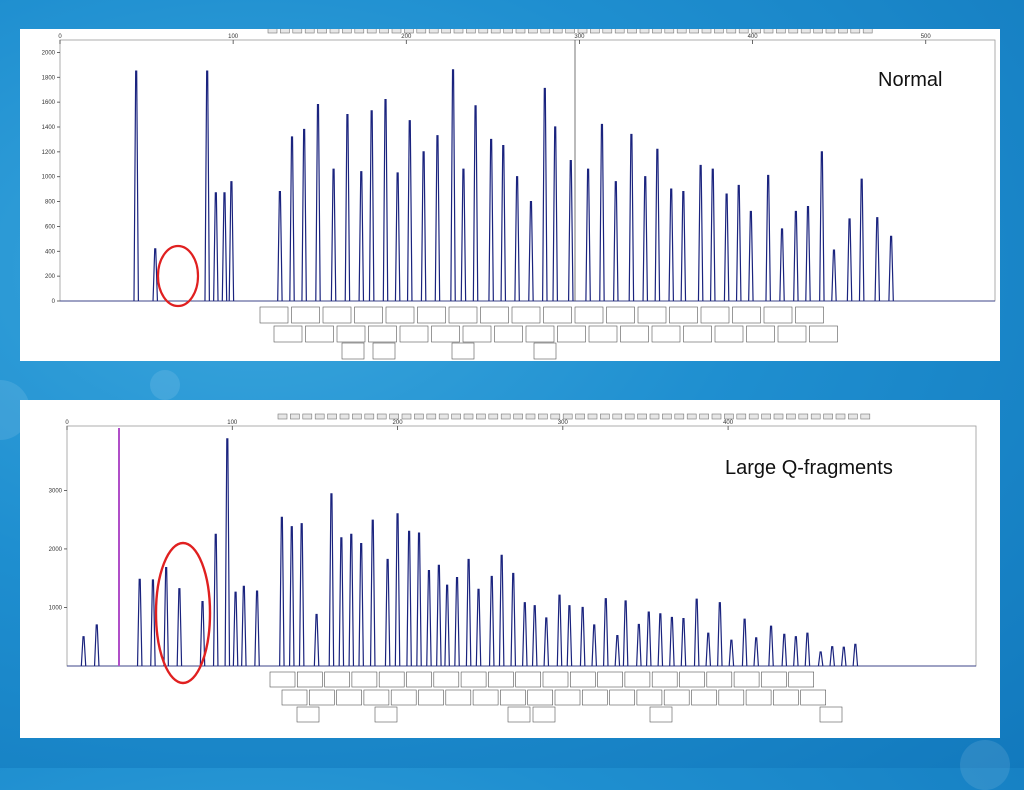 This screenshot has width=1024, height=790. What do you see at coordinates (49, 178) in the screenshot?
I see `y-tick-label: 1000` at bounding box center [49, 178].